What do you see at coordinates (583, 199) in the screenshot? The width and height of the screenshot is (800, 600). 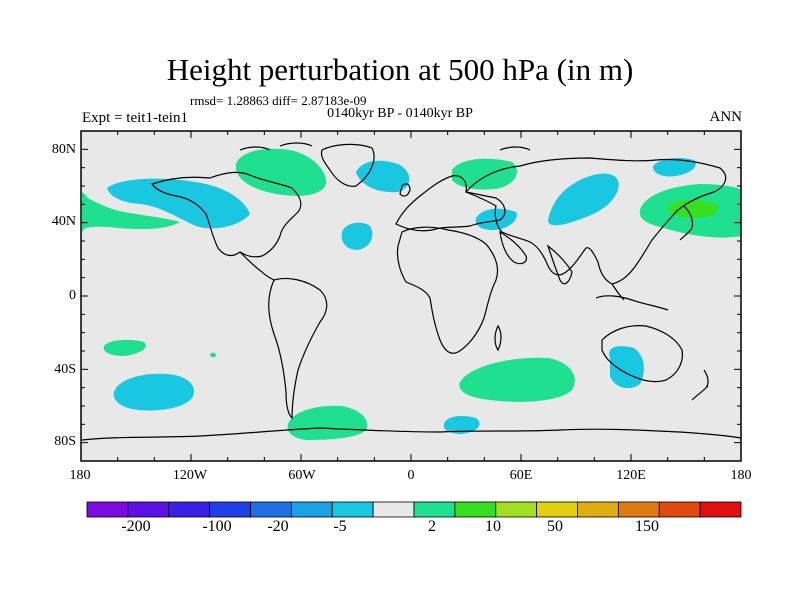 I see `neg-region-central-asia` at bounding box center [583, 199].